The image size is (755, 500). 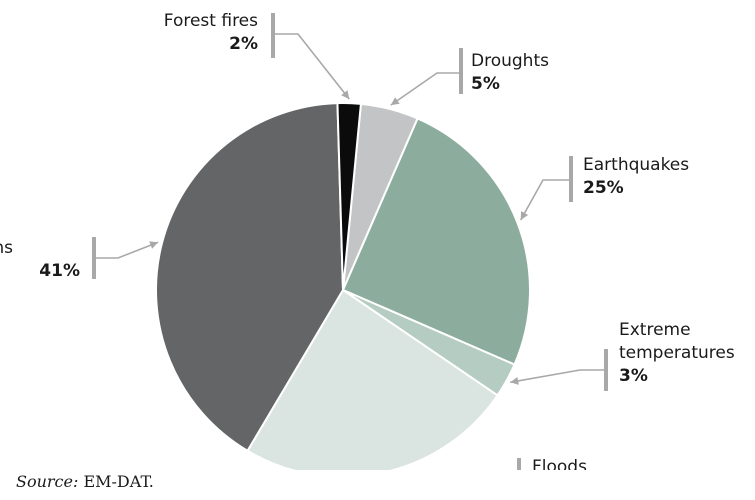 I want to click on pie-slice-earthquakes, so click(x=436, y=241).